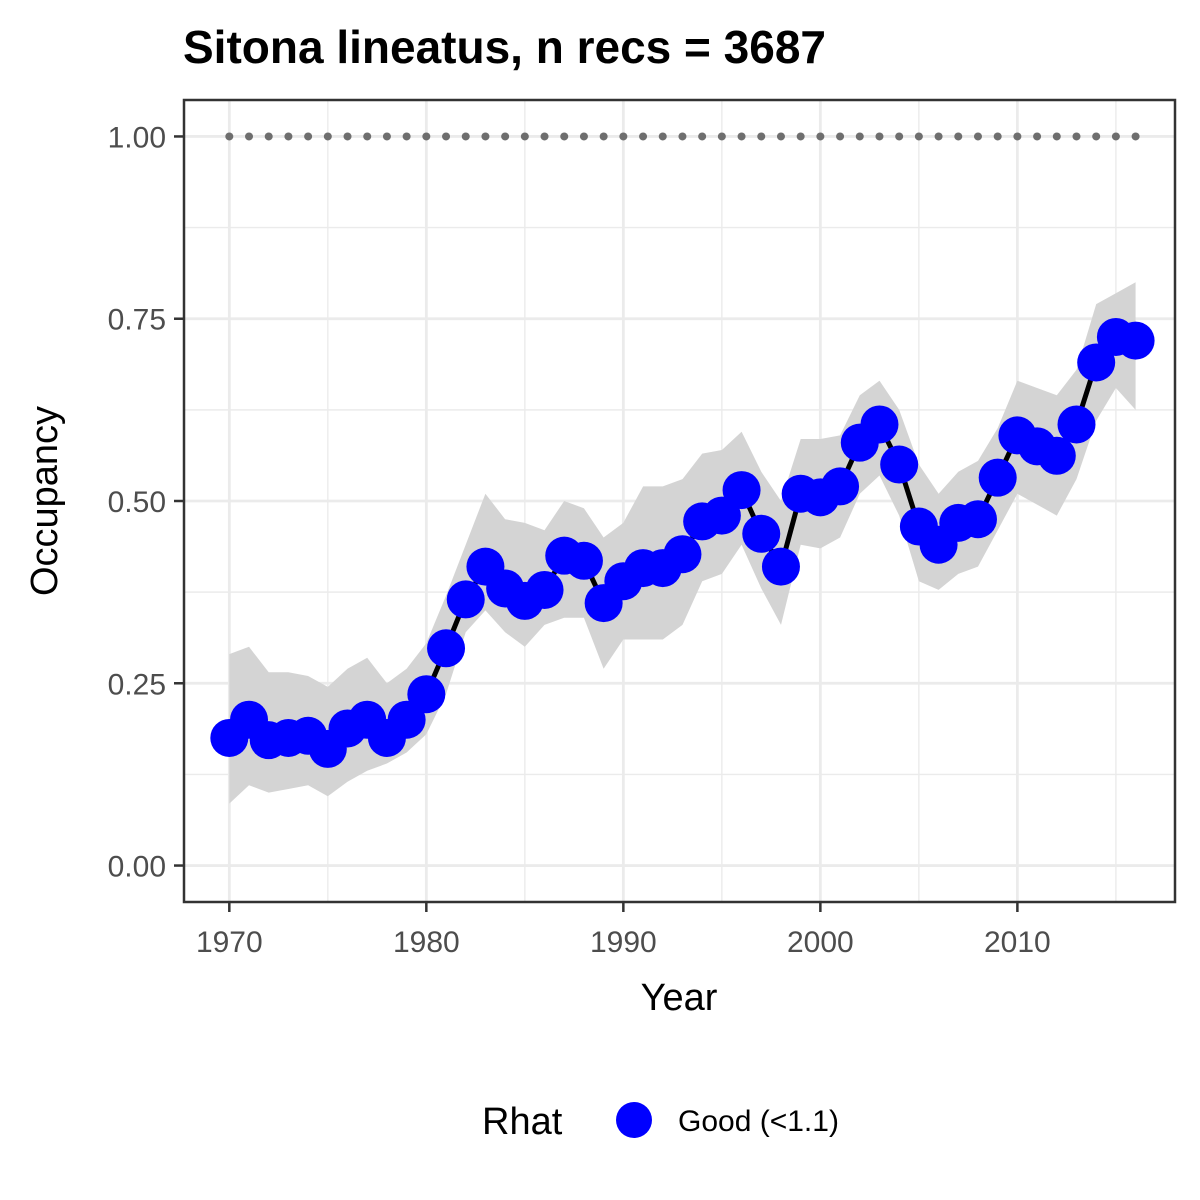 The width and height of the screenshot is (1200, 1200). I want to click on y-axis-title: Occupancy, so click(45, 501).